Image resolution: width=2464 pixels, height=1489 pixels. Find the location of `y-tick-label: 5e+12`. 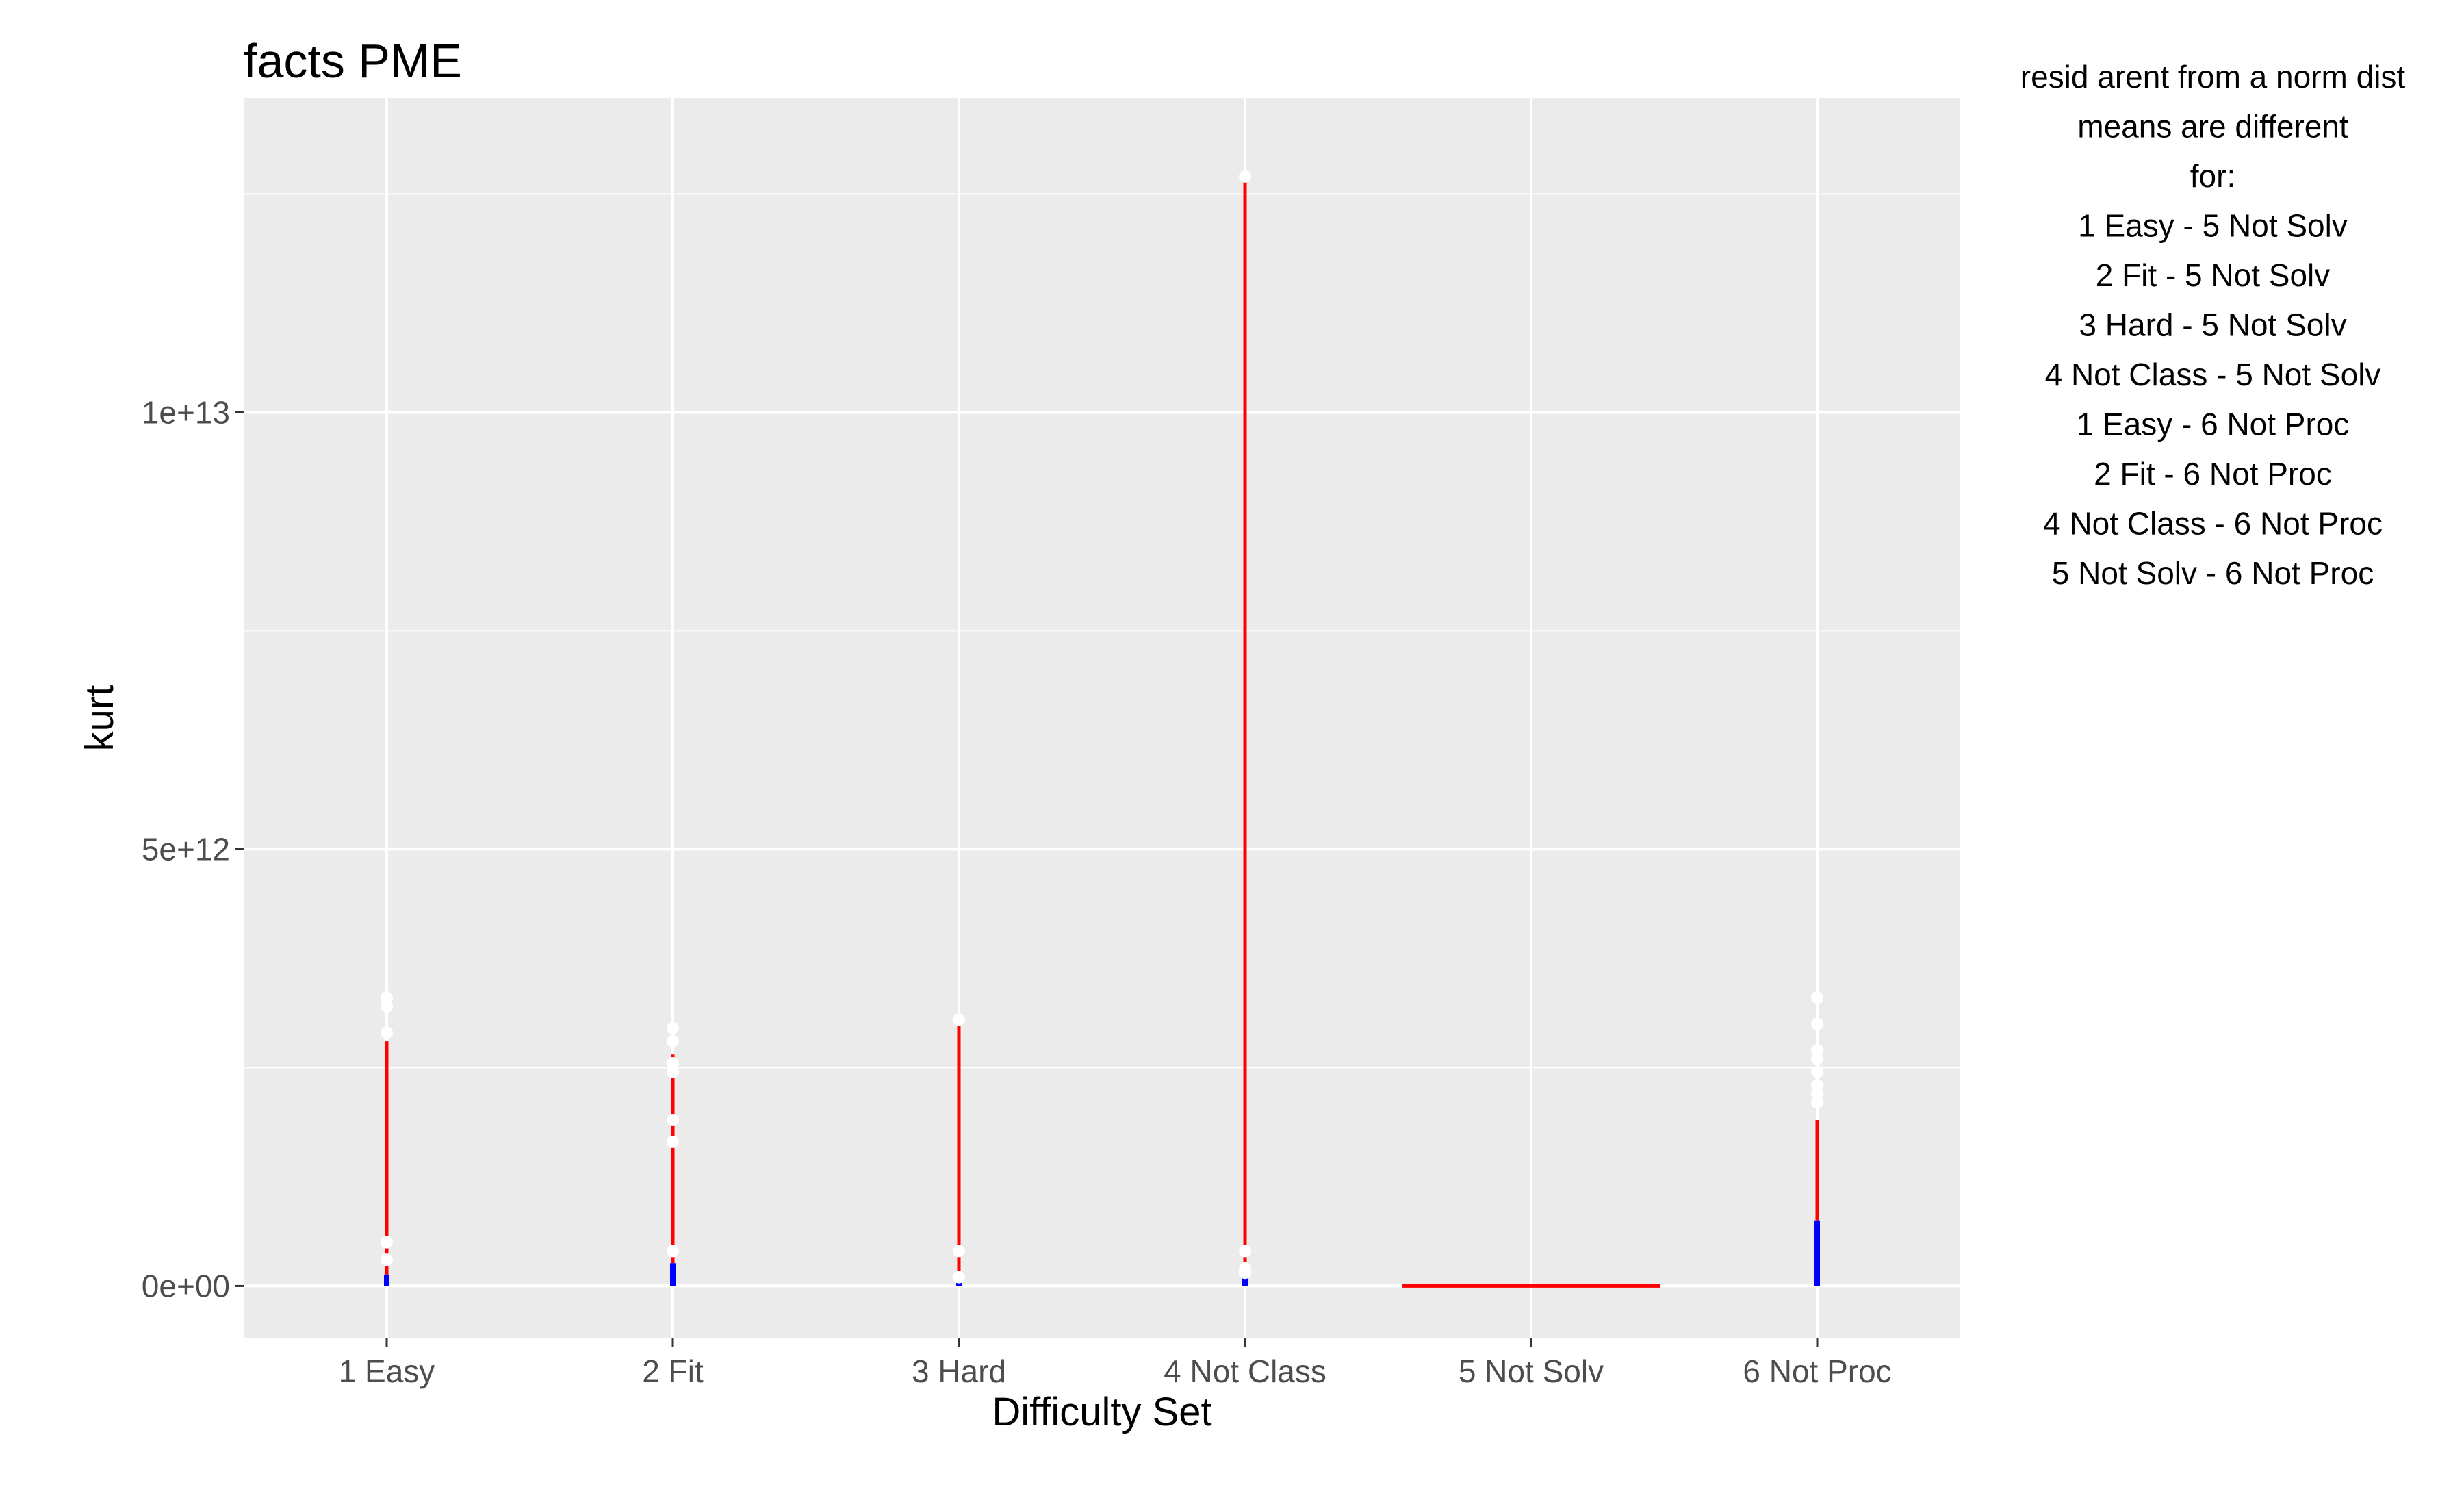

y-tick-label: 5e+12 is located at coordinates (186, 849).